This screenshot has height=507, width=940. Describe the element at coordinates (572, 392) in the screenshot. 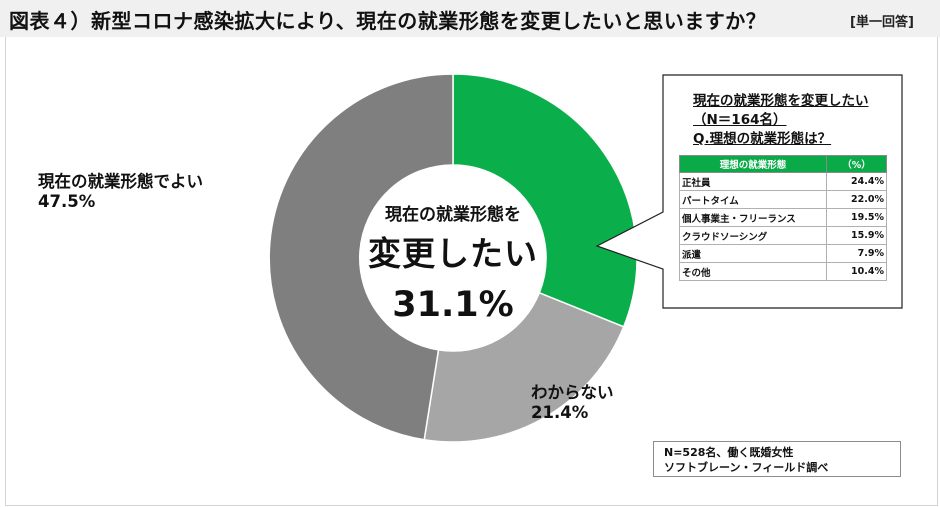

I see `label-unknown-name: わからない` at that location.